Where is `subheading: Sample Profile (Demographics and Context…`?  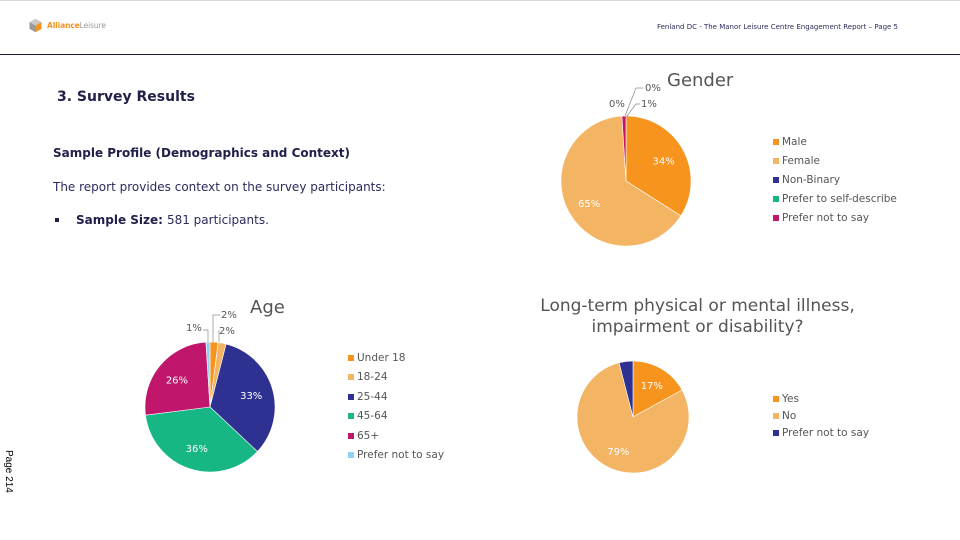
subheading: Sample Profile (Demographics and Context… is located at coordinates (201, 153).